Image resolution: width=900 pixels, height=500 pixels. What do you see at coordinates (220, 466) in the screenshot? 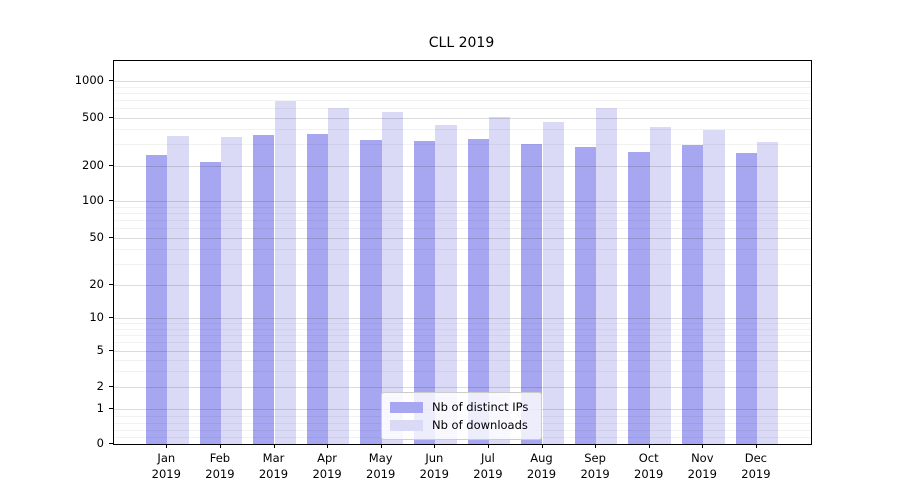
I see `x-tick-label: Feb 2019` at bounding box center [220, 466].